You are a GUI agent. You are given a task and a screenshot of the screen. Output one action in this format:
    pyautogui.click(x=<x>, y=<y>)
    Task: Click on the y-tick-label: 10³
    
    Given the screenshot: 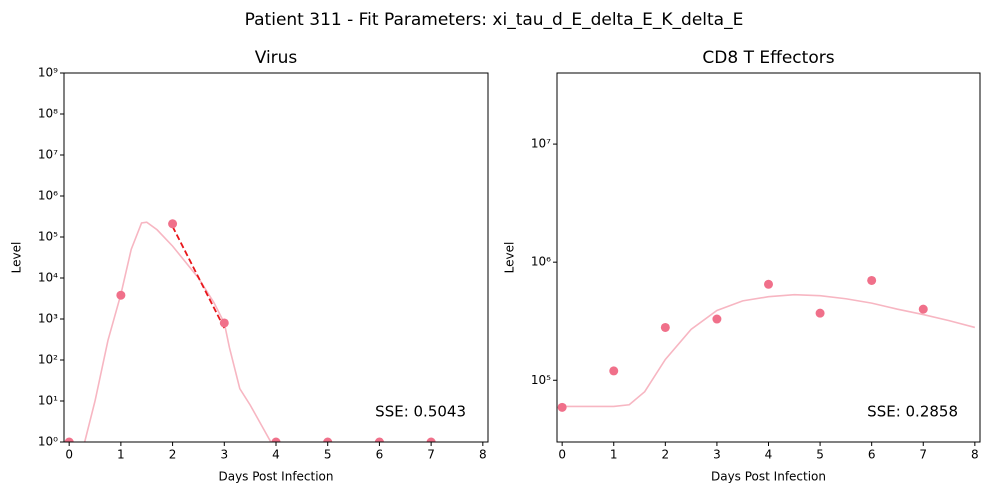 What is the action you would take?
    pyautogui.click(x=48, y=319)
    